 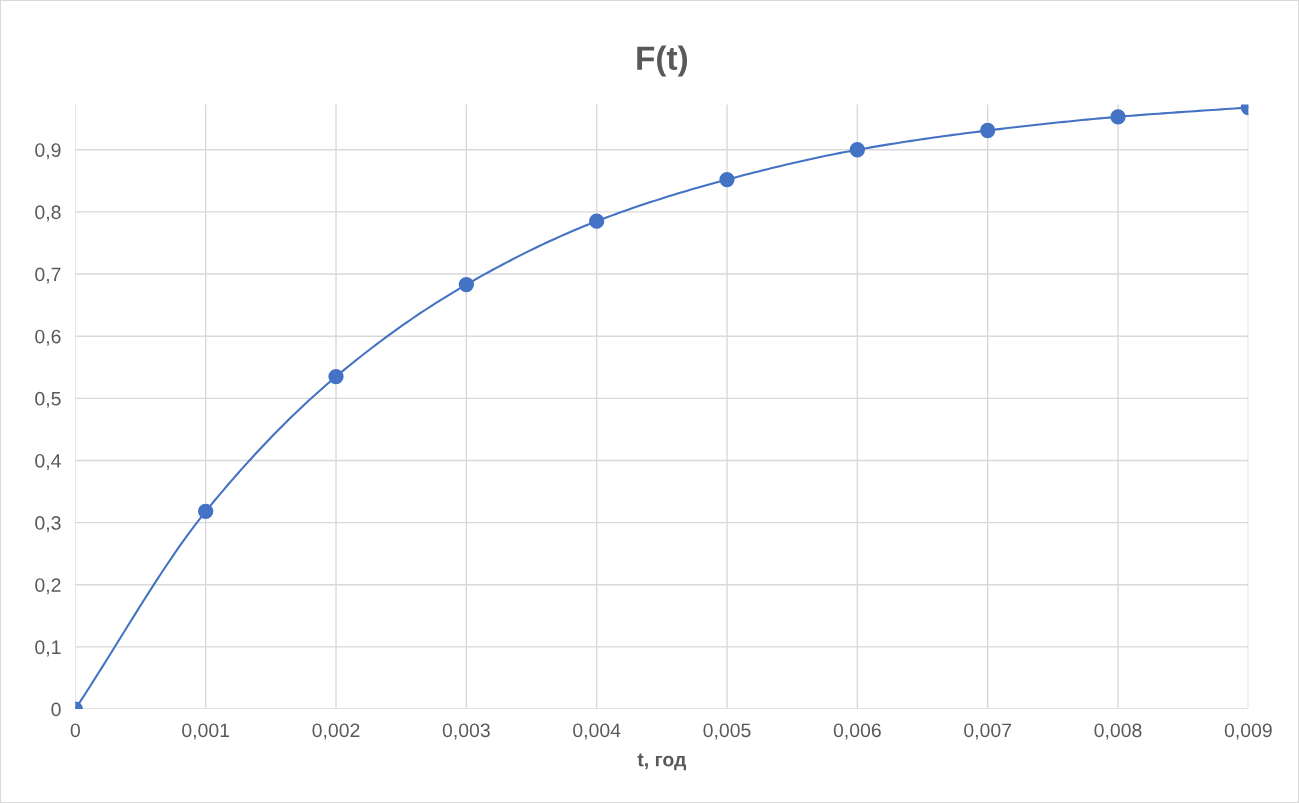 I want to click on x-tick-label: 0,005, so click(x=727, y=731).